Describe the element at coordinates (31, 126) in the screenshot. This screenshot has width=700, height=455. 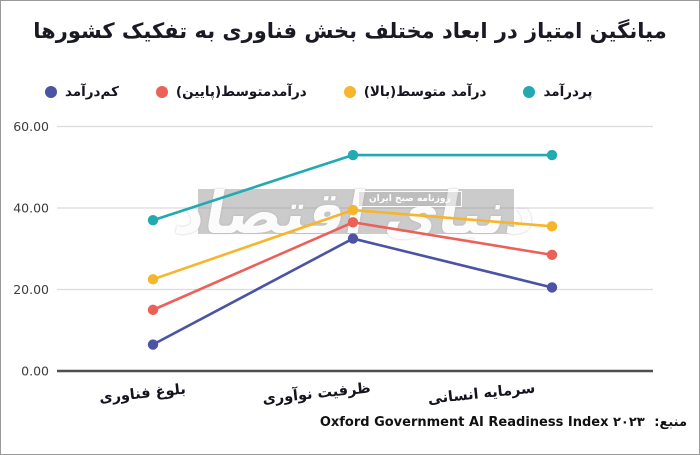
I see `y-tick-label: 60.00` at that location.